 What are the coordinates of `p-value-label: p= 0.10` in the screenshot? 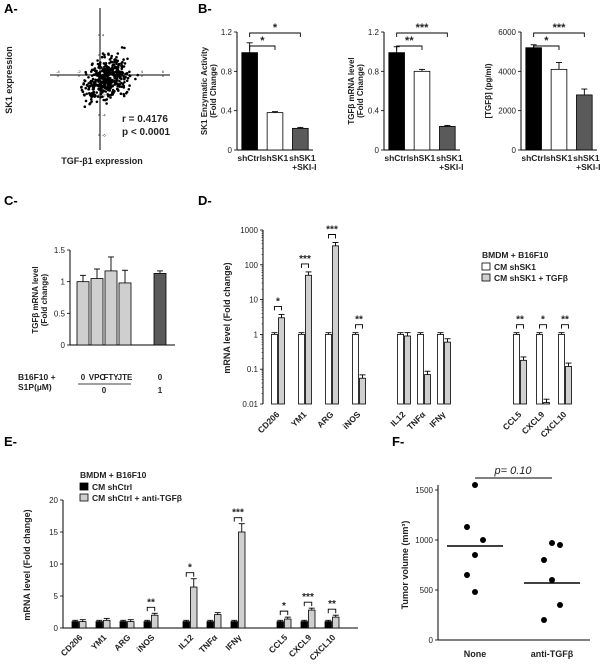 It's located at (512, 471).